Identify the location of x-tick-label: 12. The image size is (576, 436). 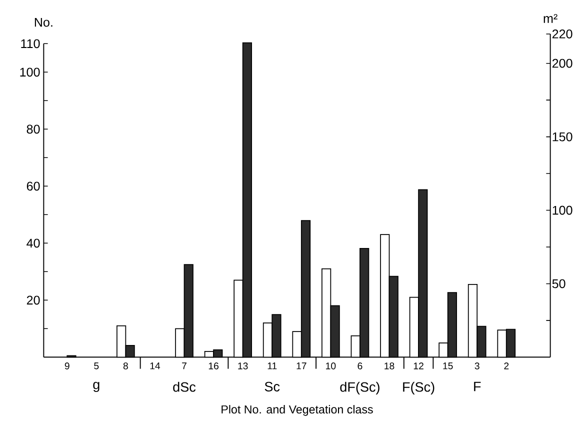
(419, 366).